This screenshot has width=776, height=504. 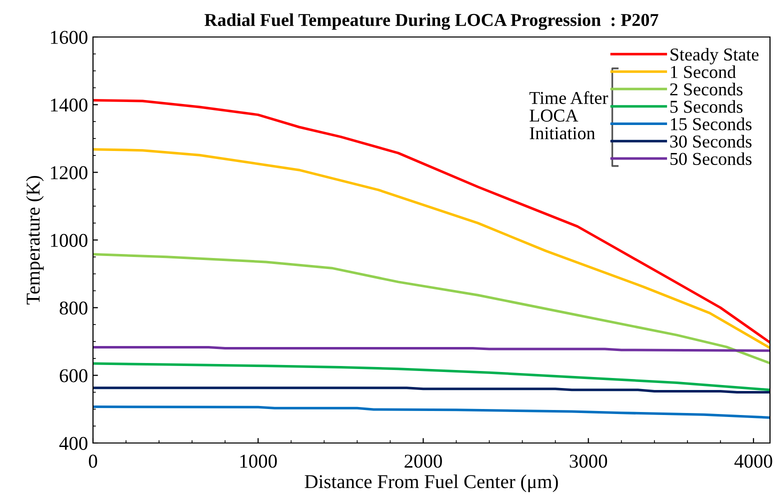 I want to click on legend-title: Time After LOCA Initiation, so click(x=568, y=115).